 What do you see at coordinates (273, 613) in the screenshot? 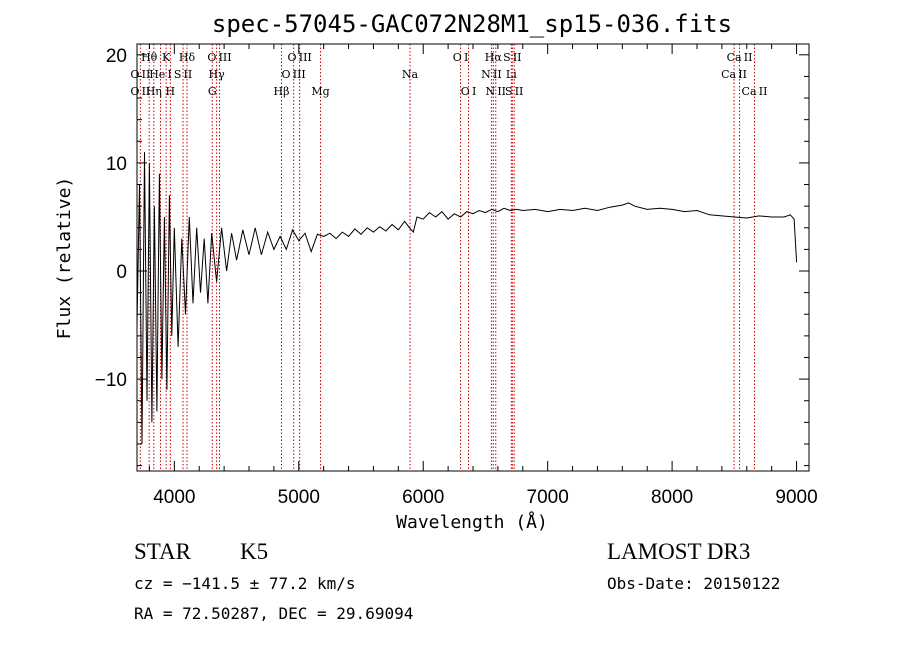
I see `coordinates: RA = 72.50287, DEC = 29.69094` at bounding box center [273, 613].